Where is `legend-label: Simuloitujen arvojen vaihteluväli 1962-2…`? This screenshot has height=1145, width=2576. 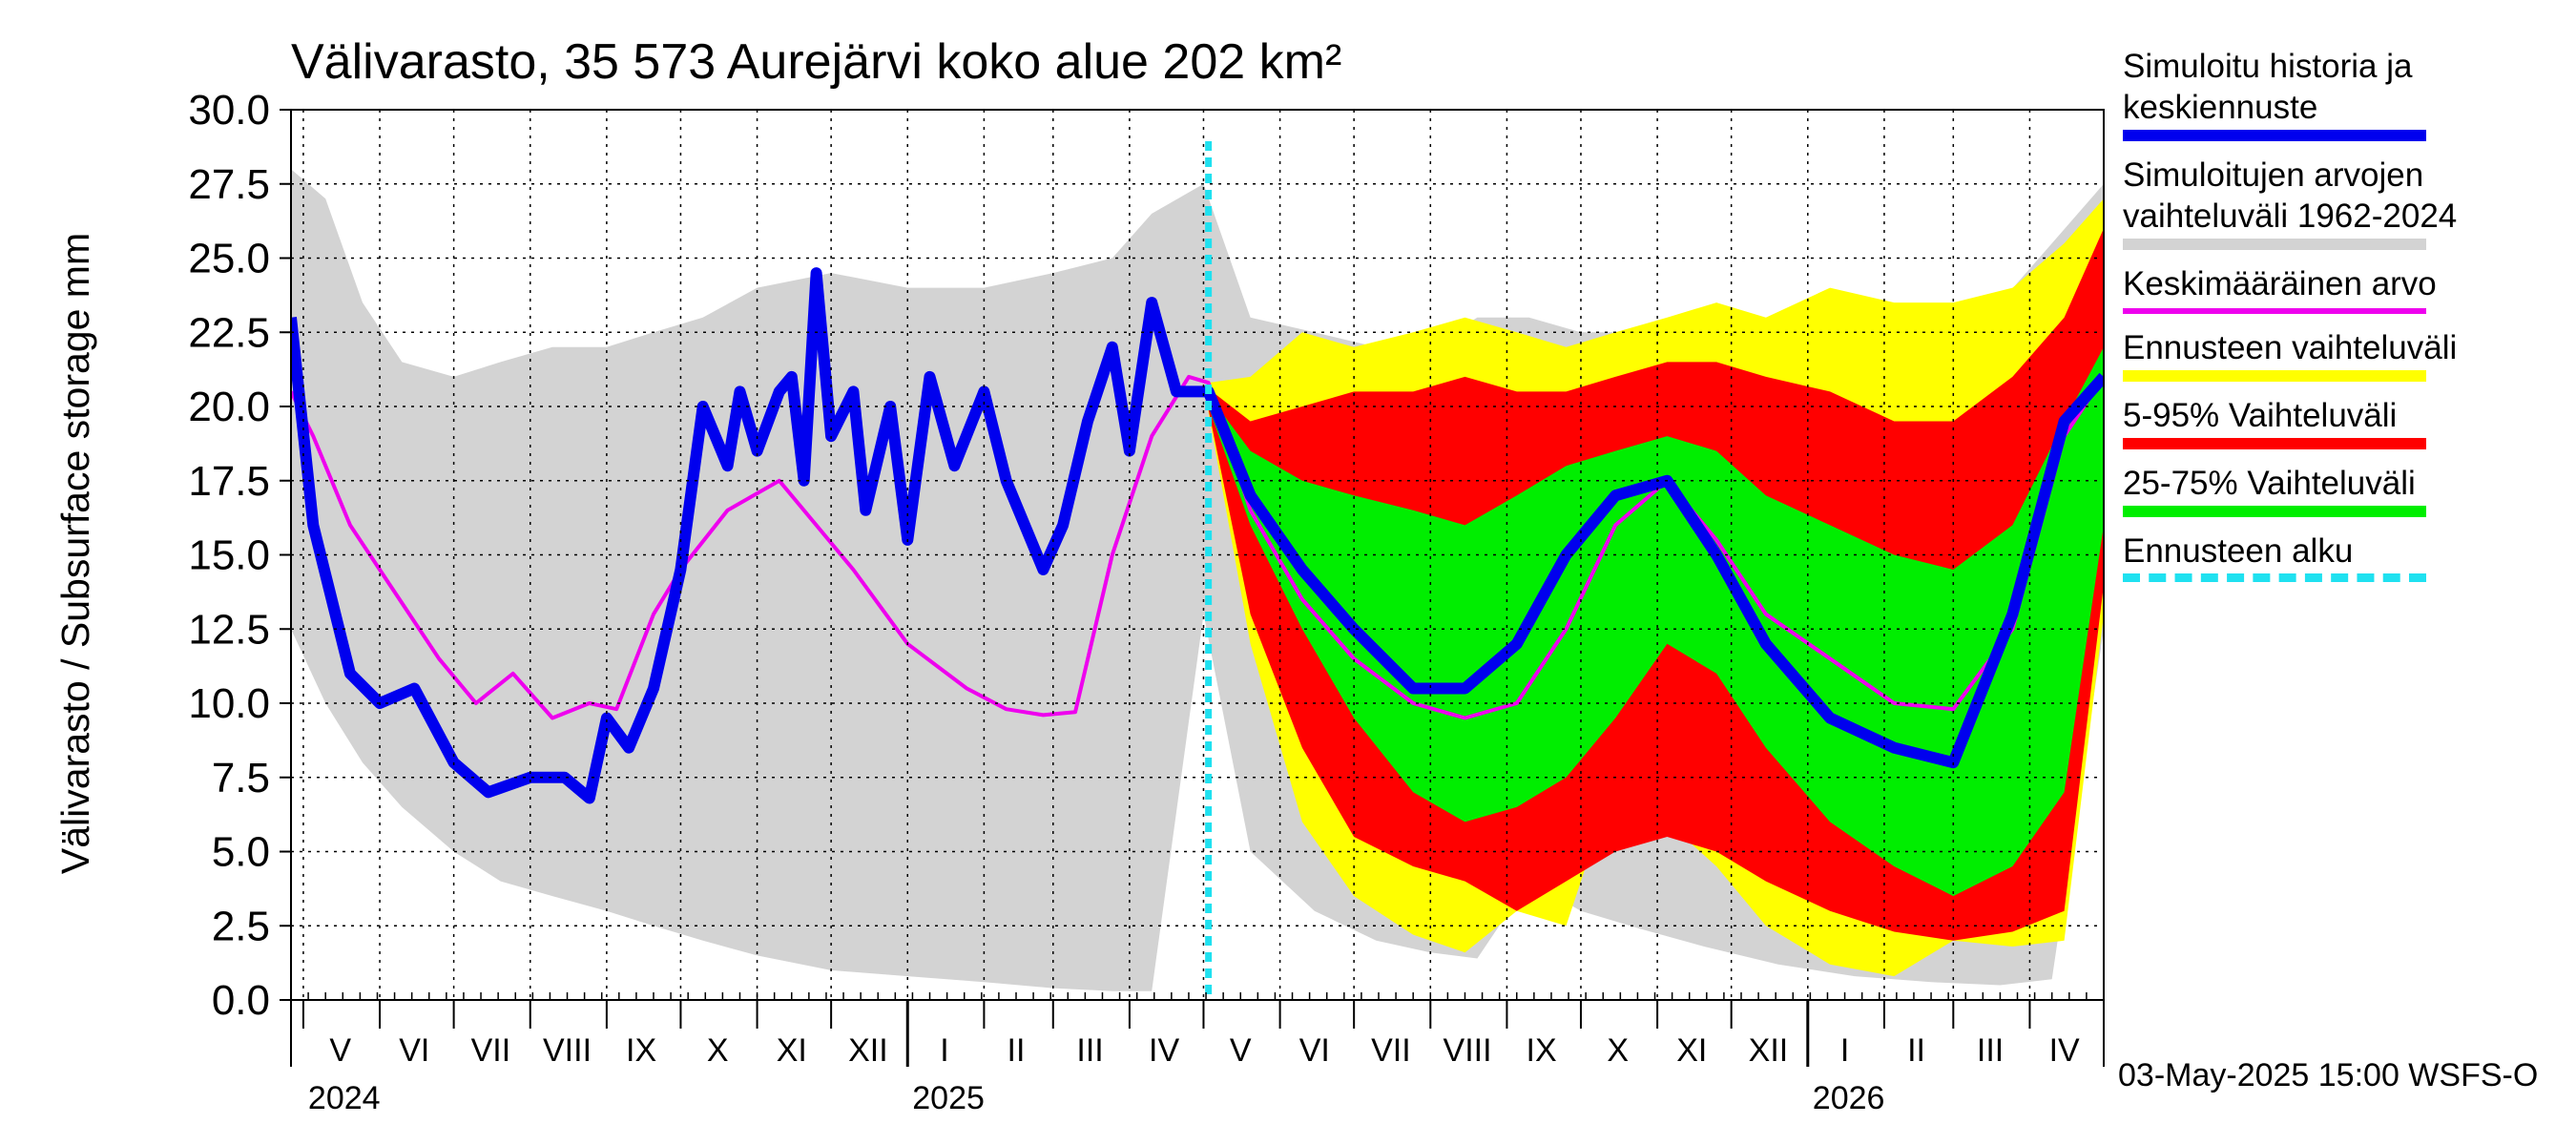
legend-label: Simuloitujen arvojen vaihteluväli 1962-2… is located at coordinates (2290, 195).